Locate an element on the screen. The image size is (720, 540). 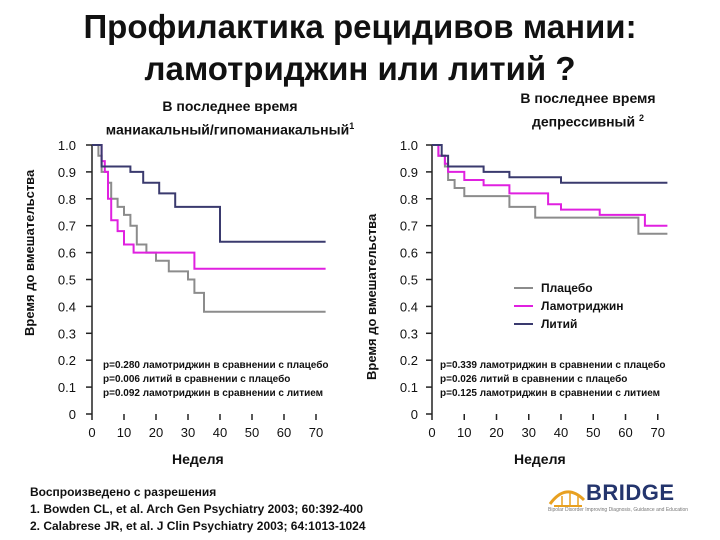
left-x-tick-label: 30 is located at coordinates (188, 432).